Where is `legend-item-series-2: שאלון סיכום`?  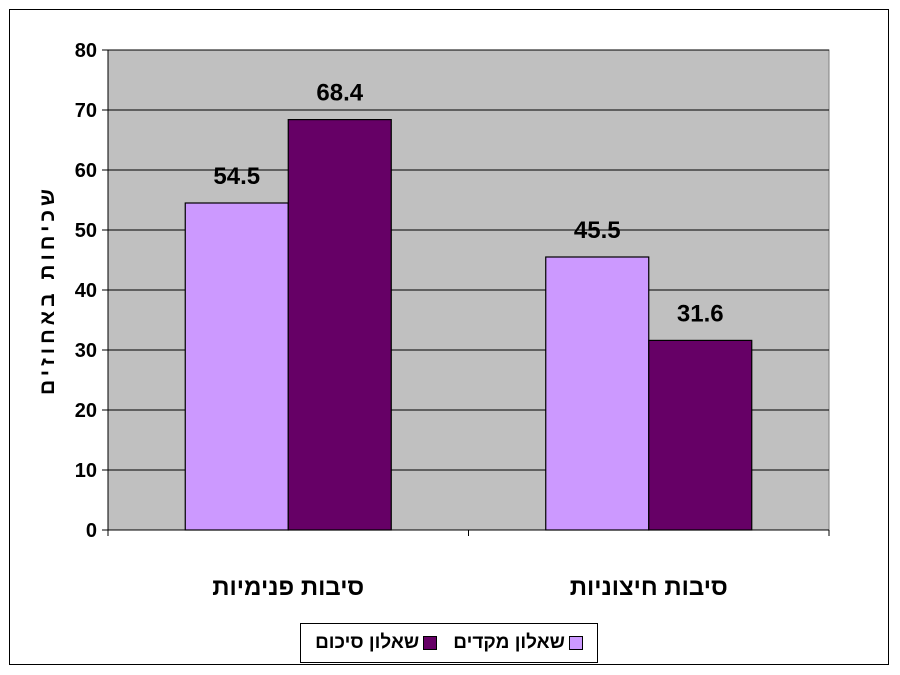 legend-item-series-2: שאלון סיכום is located at coordinates (376, 643).